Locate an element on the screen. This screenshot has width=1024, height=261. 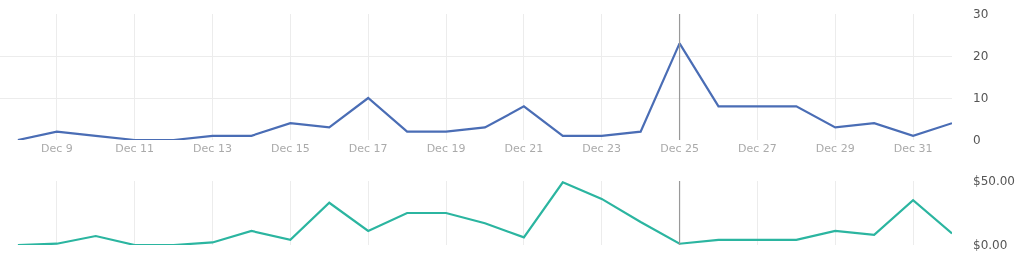
x-tick-label: Dec 23 is located at coordinates (602, 148).